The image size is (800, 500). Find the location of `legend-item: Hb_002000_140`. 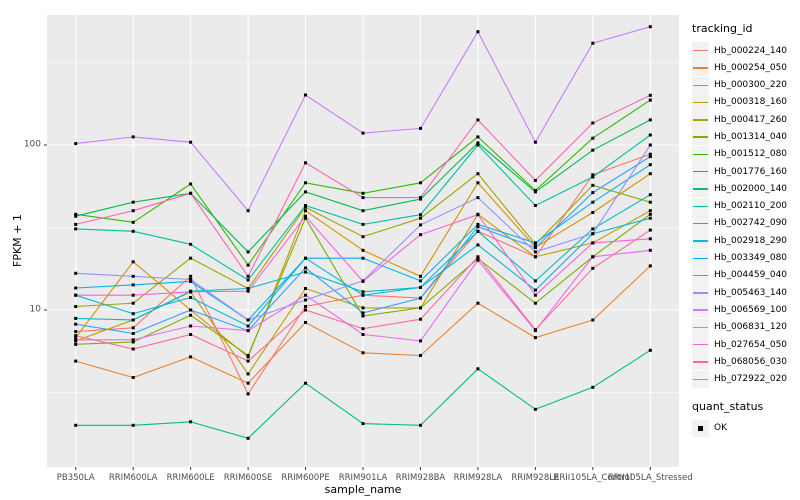

legend-item: Hb_002000_140 is located at coordinates (740, 189).